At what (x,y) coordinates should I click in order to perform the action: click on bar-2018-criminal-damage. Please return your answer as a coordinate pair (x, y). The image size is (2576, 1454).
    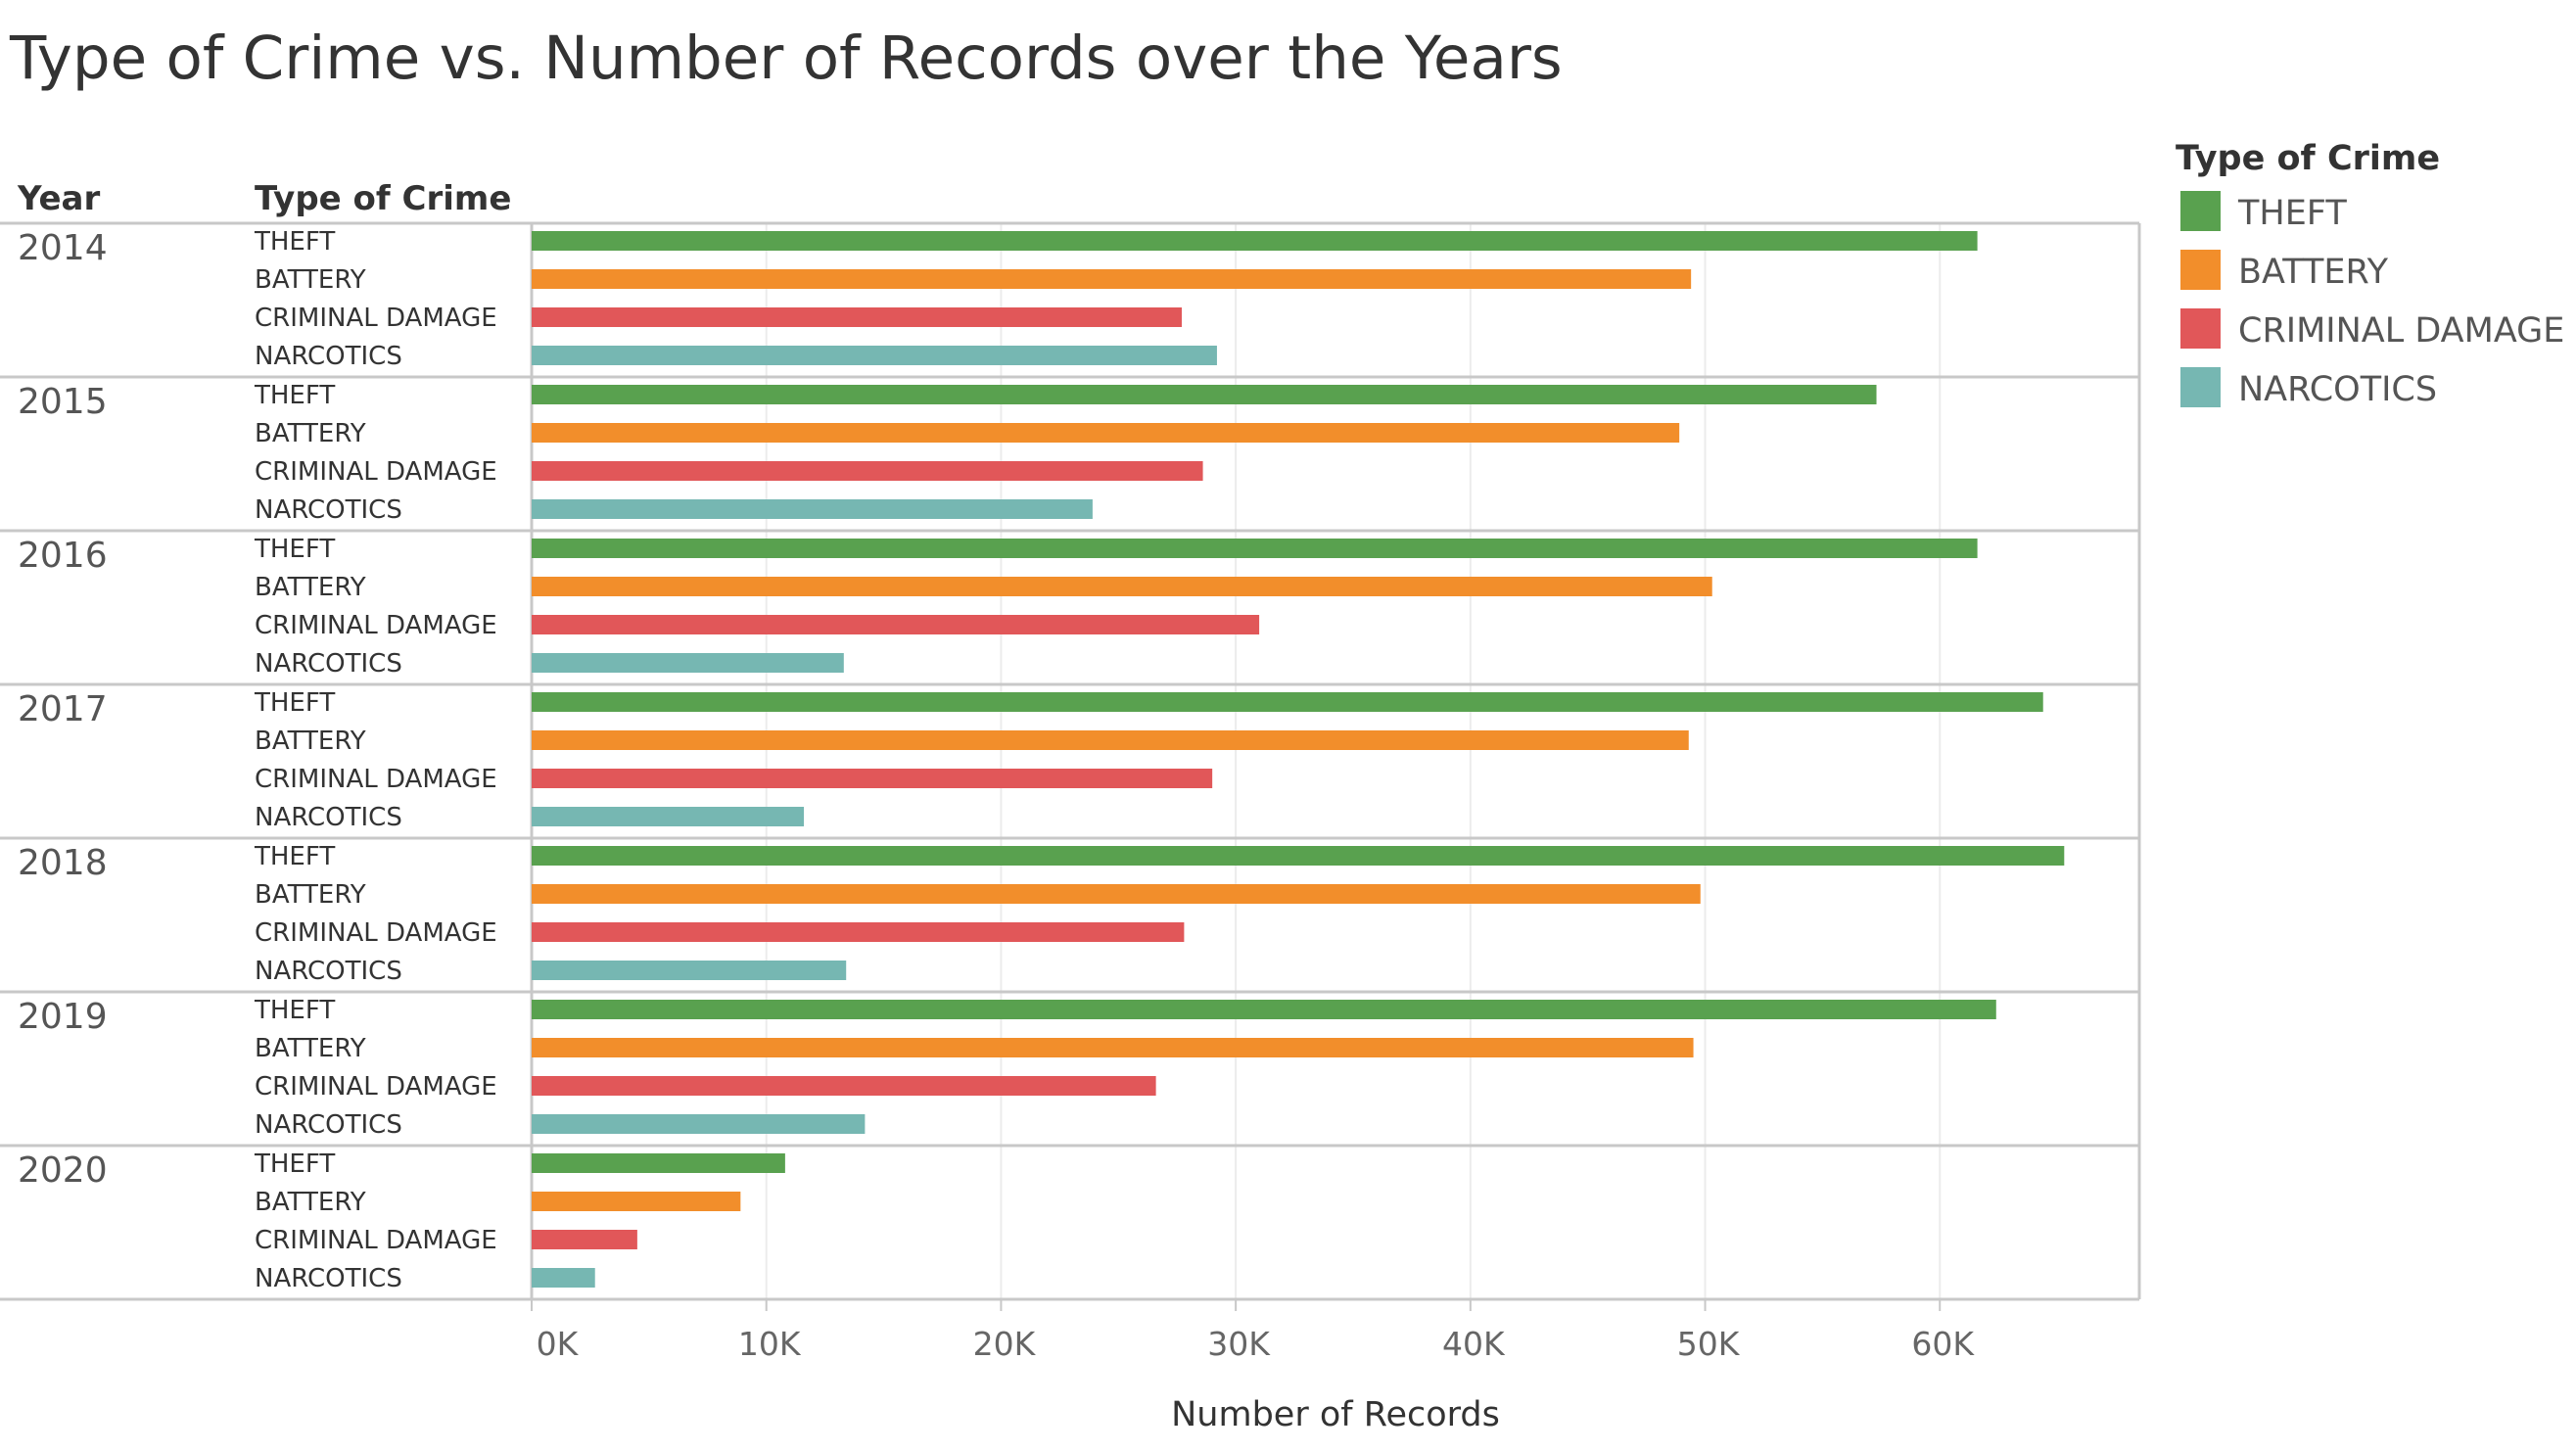
    Looking at the image, I should click on (859, 932).